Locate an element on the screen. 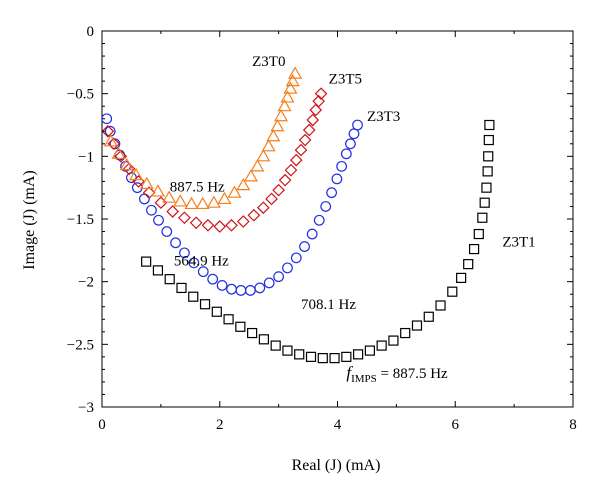 The height and width of the screenshot is (493, 600). x-tick-label: 4 is located at coordinates (338, 425).